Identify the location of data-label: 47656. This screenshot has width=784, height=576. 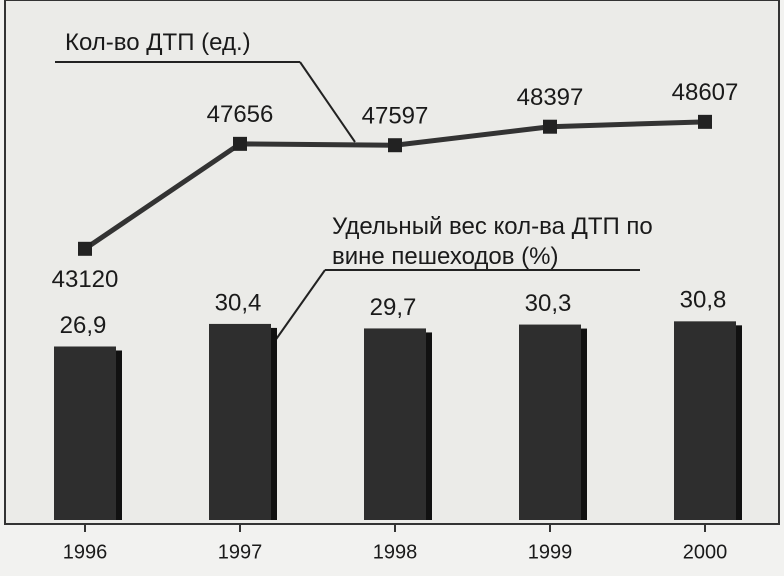
(240, 114).